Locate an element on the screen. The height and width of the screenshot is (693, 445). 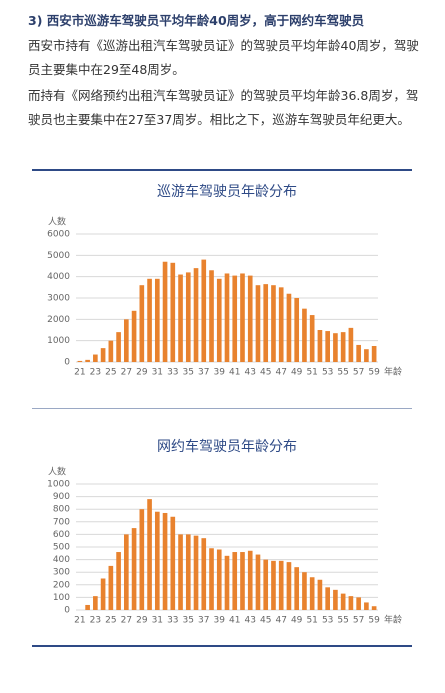
y-tick-label: 700 is located at coordinates (61, 522).